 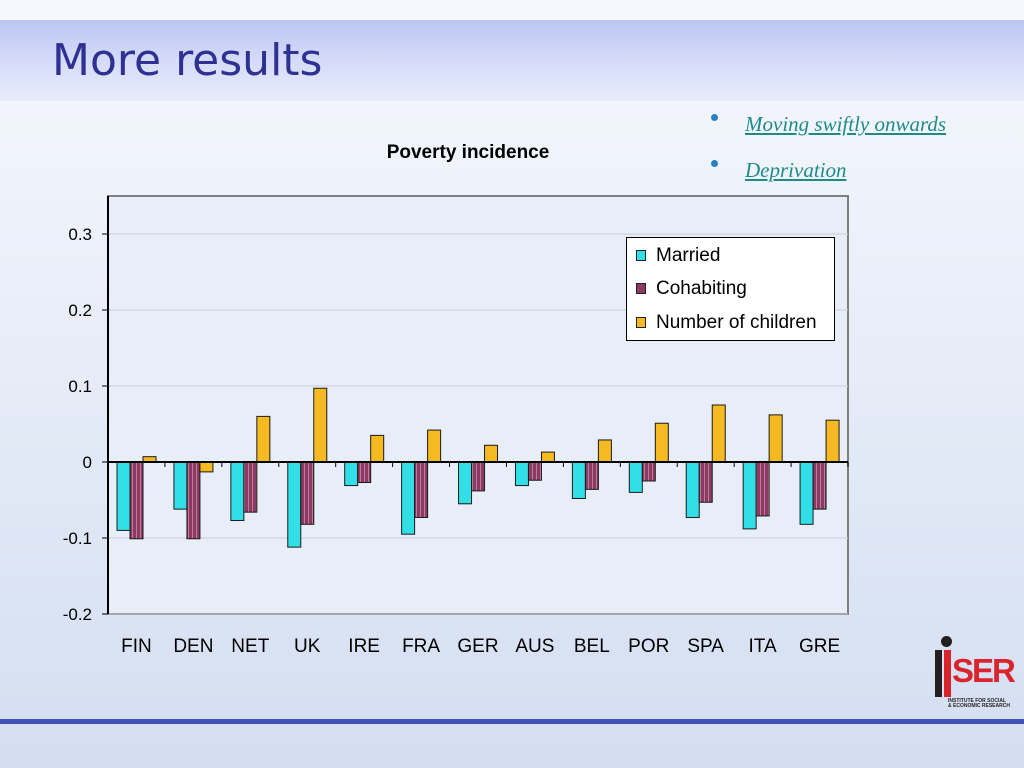 What do you see at coordinates (736, 322) in the screenshot?
I see `legend-label-number-of-children: Number of children` at bounding box center [736, 322].